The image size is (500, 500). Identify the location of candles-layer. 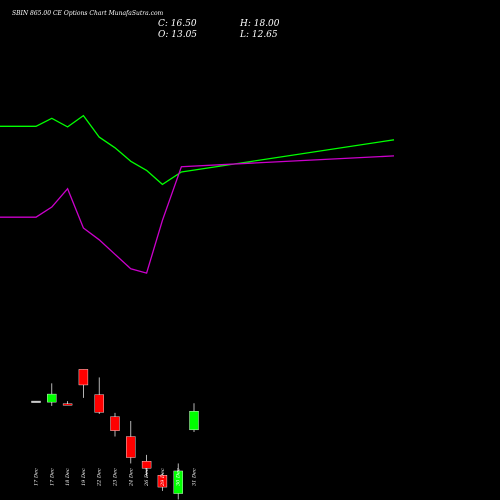
(115, 434).